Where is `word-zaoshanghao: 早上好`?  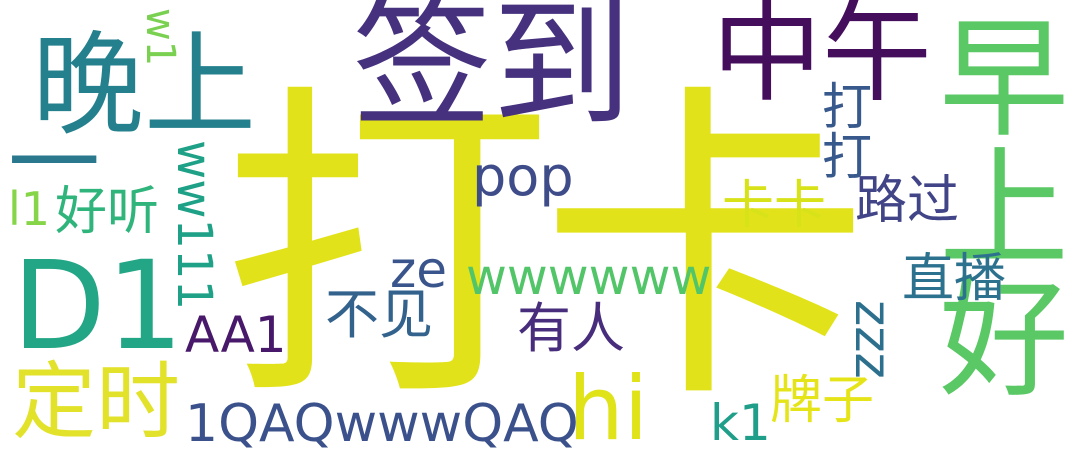 word-zaoshanghao: 早上好 is located at coordinates (993, 205).